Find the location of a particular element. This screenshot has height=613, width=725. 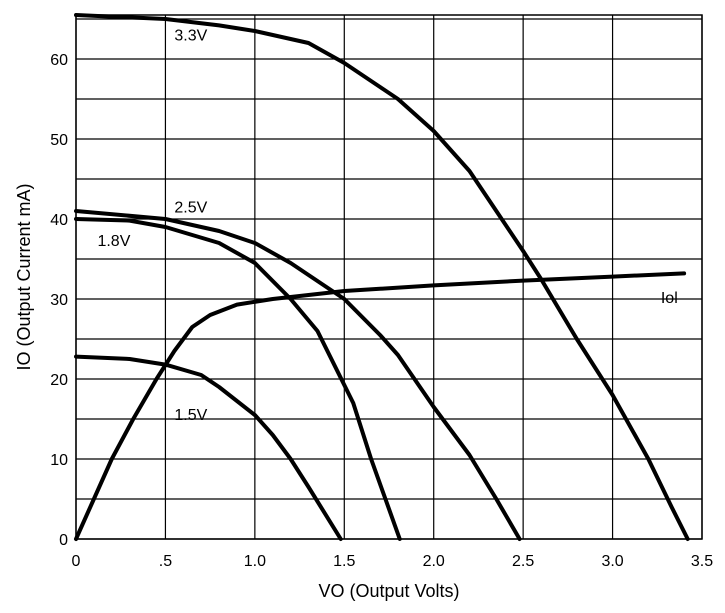

x-tick-label: 2.0 is located at coordinates (434, 561).